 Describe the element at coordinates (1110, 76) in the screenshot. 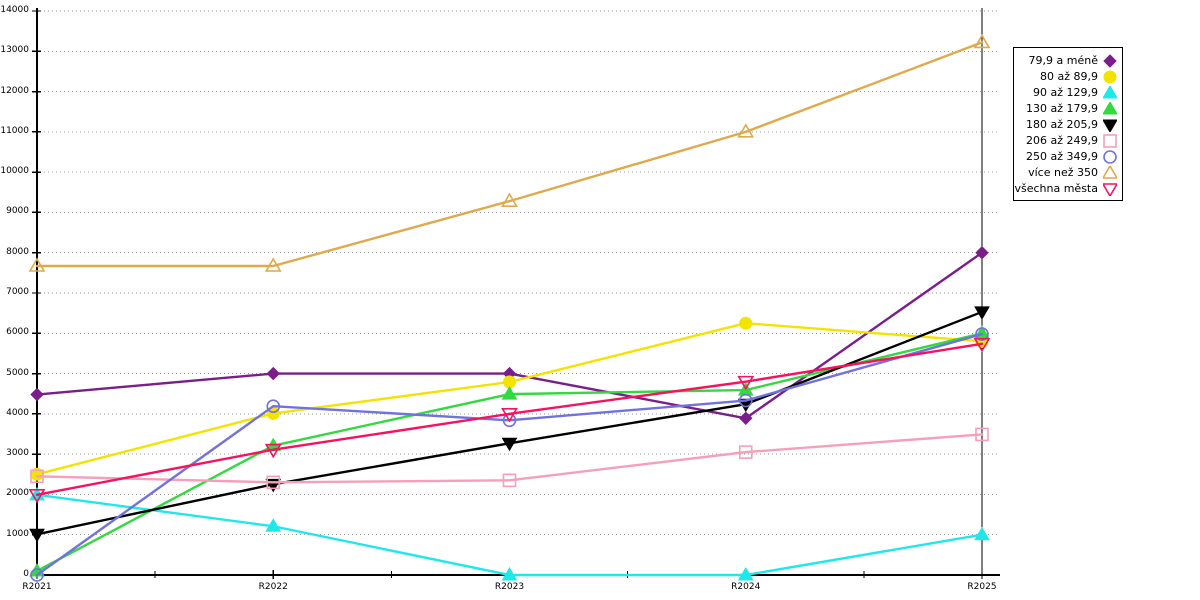

I see `legend-marker-circle-filled-icon` at that location.